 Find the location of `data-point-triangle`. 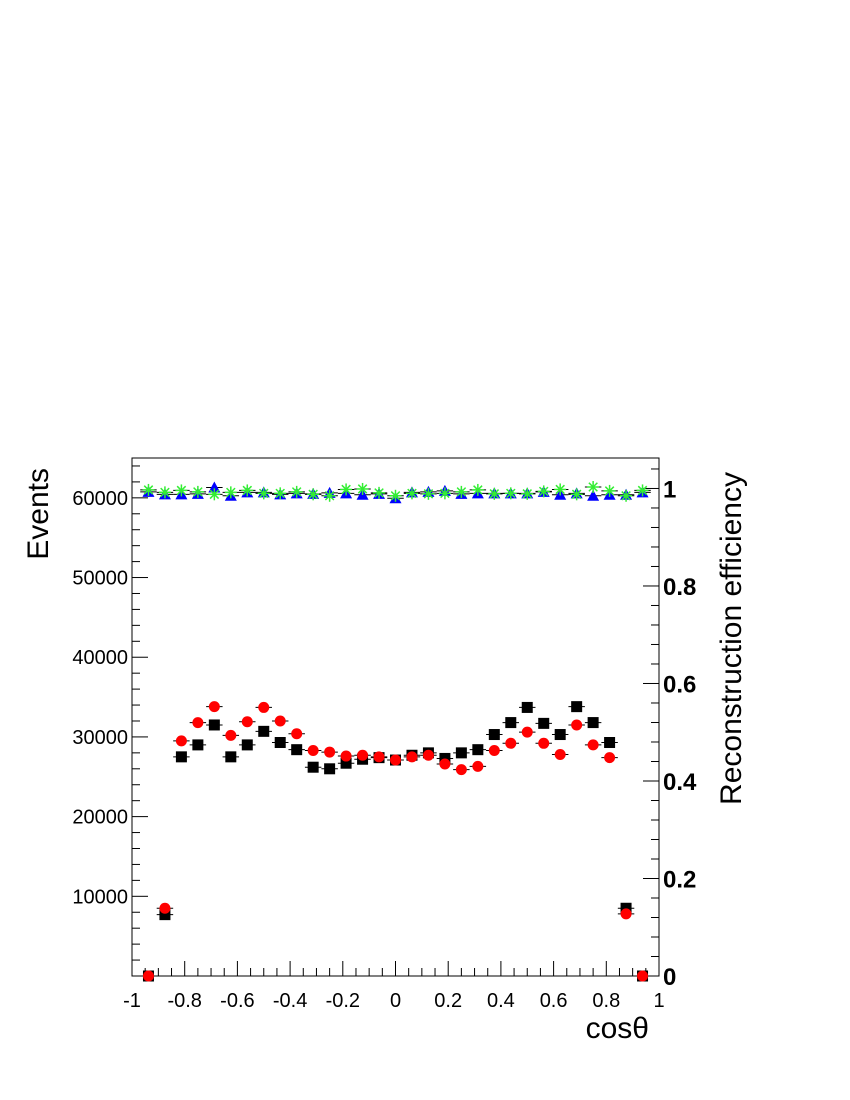

data-point-triangle is located at coordinates (593, 495).